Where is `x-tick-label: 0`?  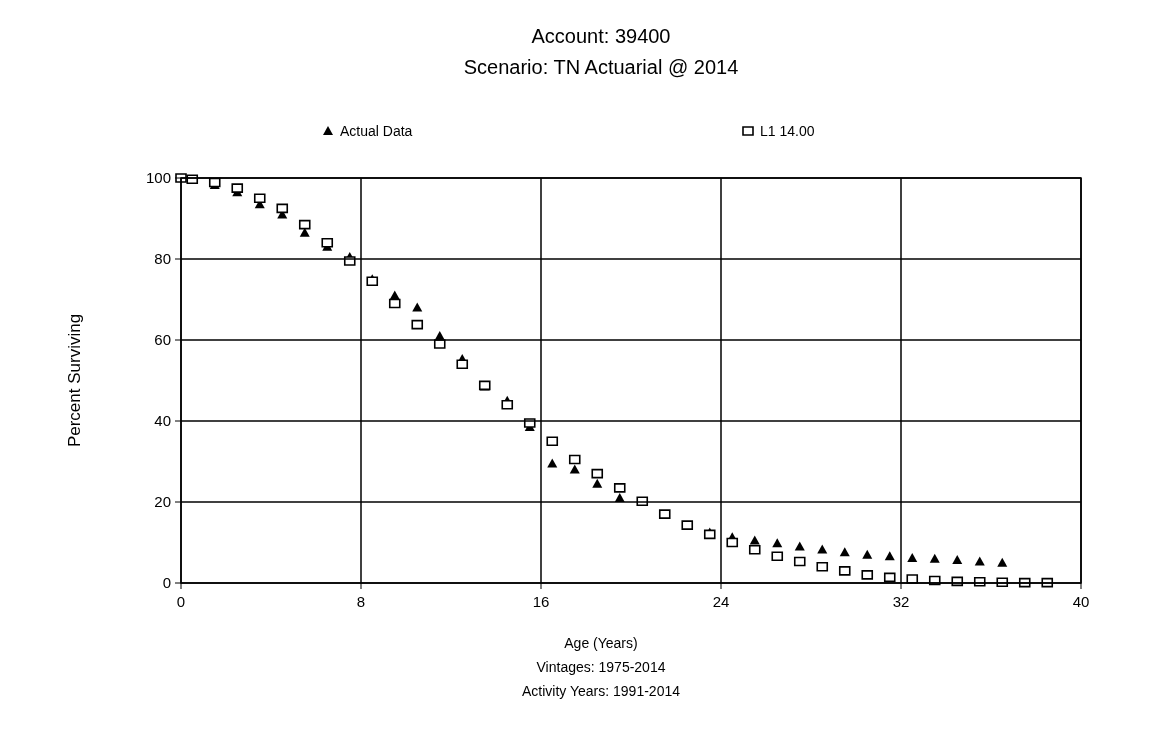
x-tick-label: 0 is located at coordinates (181, 601).